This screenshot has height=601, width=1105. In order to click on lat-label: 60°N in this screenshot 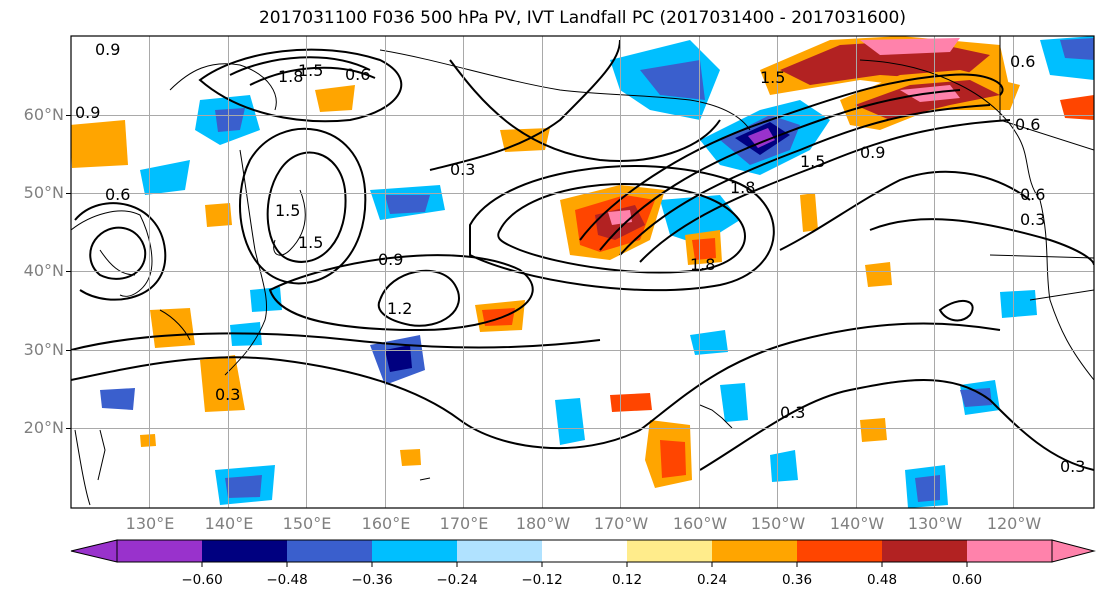, I will do `click(43, 114)`.